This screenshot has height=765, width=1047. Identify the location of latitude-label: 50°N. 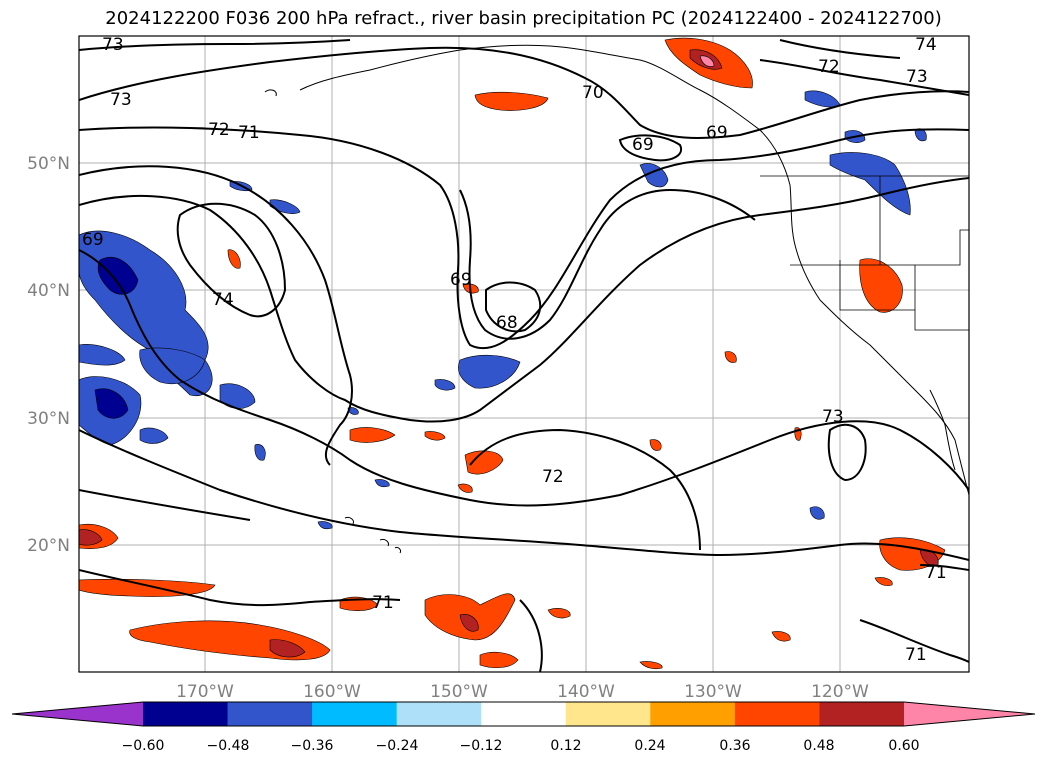
(48, 164).